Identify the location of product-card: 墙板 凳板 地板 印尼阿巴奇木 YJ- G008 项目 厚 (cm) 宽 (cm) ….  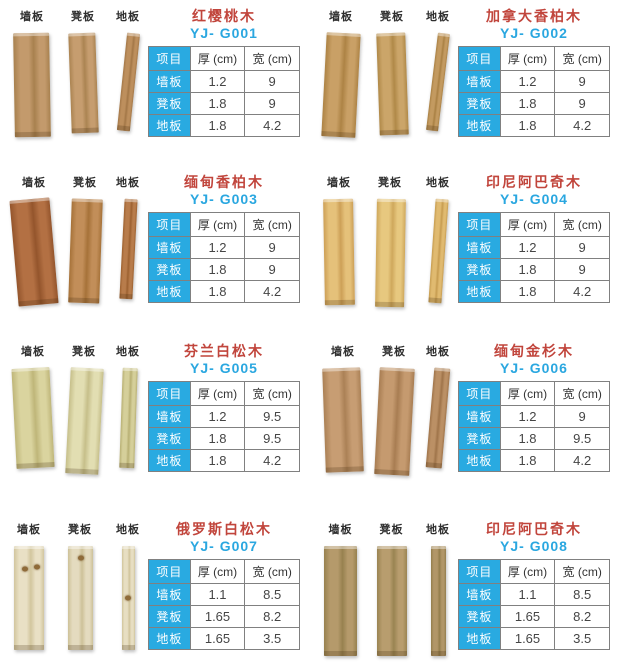
(465, 580).